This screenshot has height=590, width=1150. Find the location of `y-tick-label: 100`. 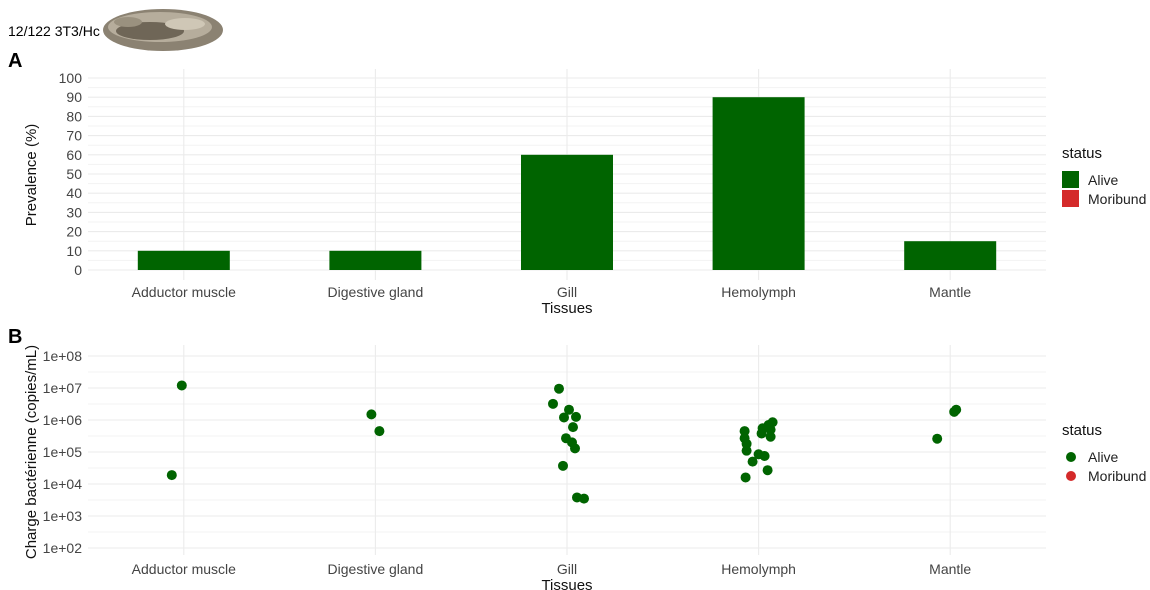

y-tick-label: 100 is located at coordinates (71, 78).